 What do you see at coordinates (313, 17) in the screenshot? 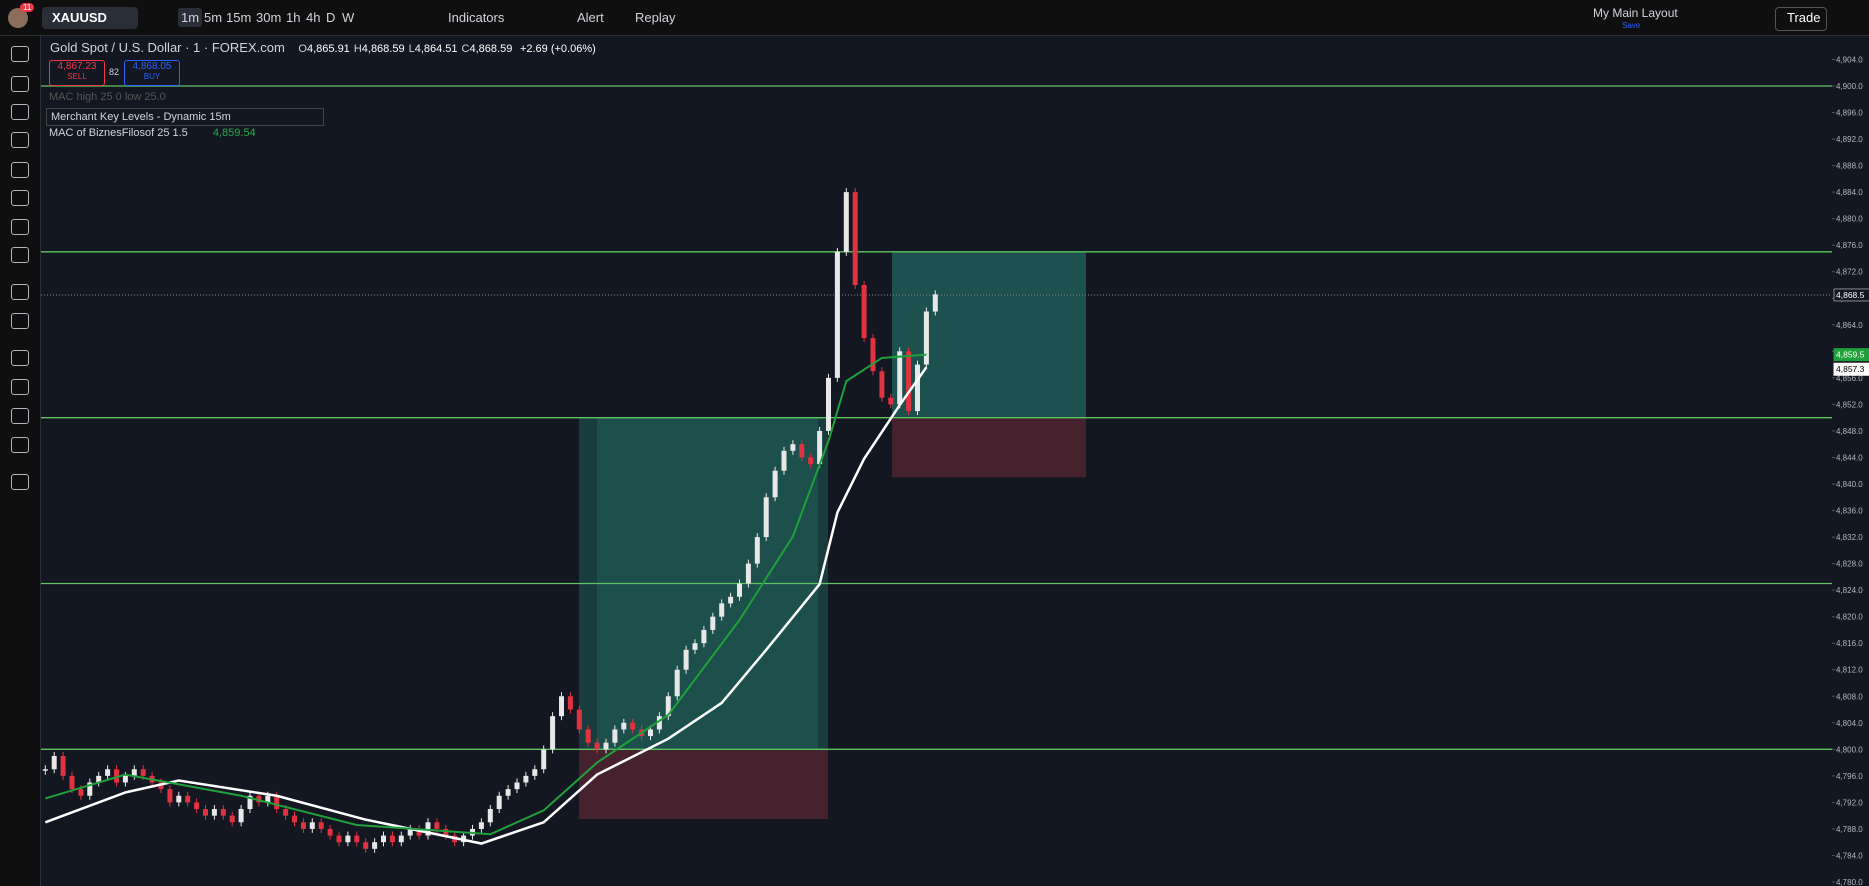
I see `interval: 4h` at bounding box center [313, 17].